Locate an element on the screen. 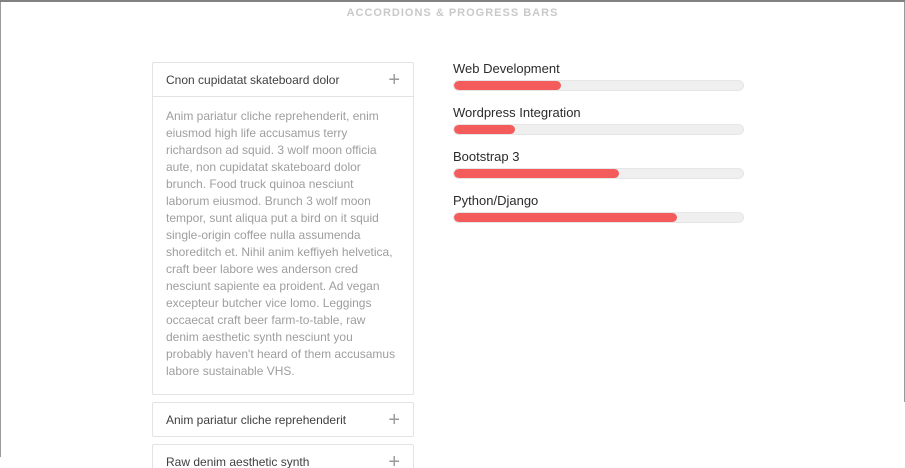  accordion-panel: Raw denim aesthetic synth + is located at coordinates (283, 456).